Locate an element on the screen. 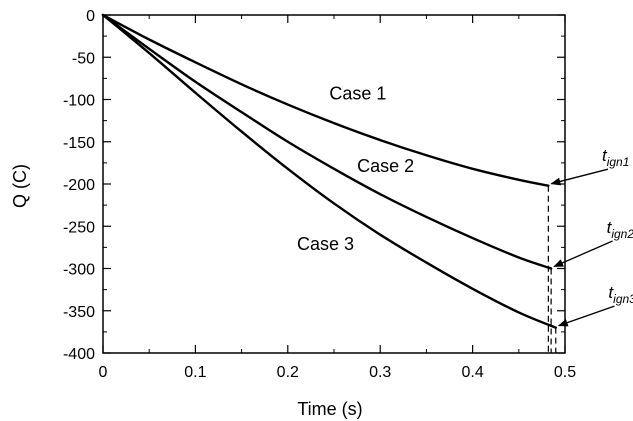  x-tick-label: 0.5 is located at coordinates (565, 372).